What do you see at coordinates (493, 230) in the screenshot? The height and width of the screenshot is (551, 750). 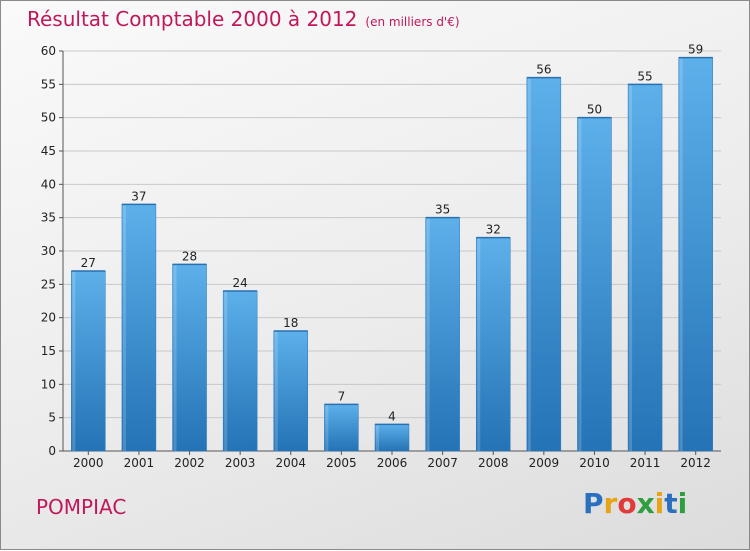 I see `data-label: 32` at bounding box center [493, 230].